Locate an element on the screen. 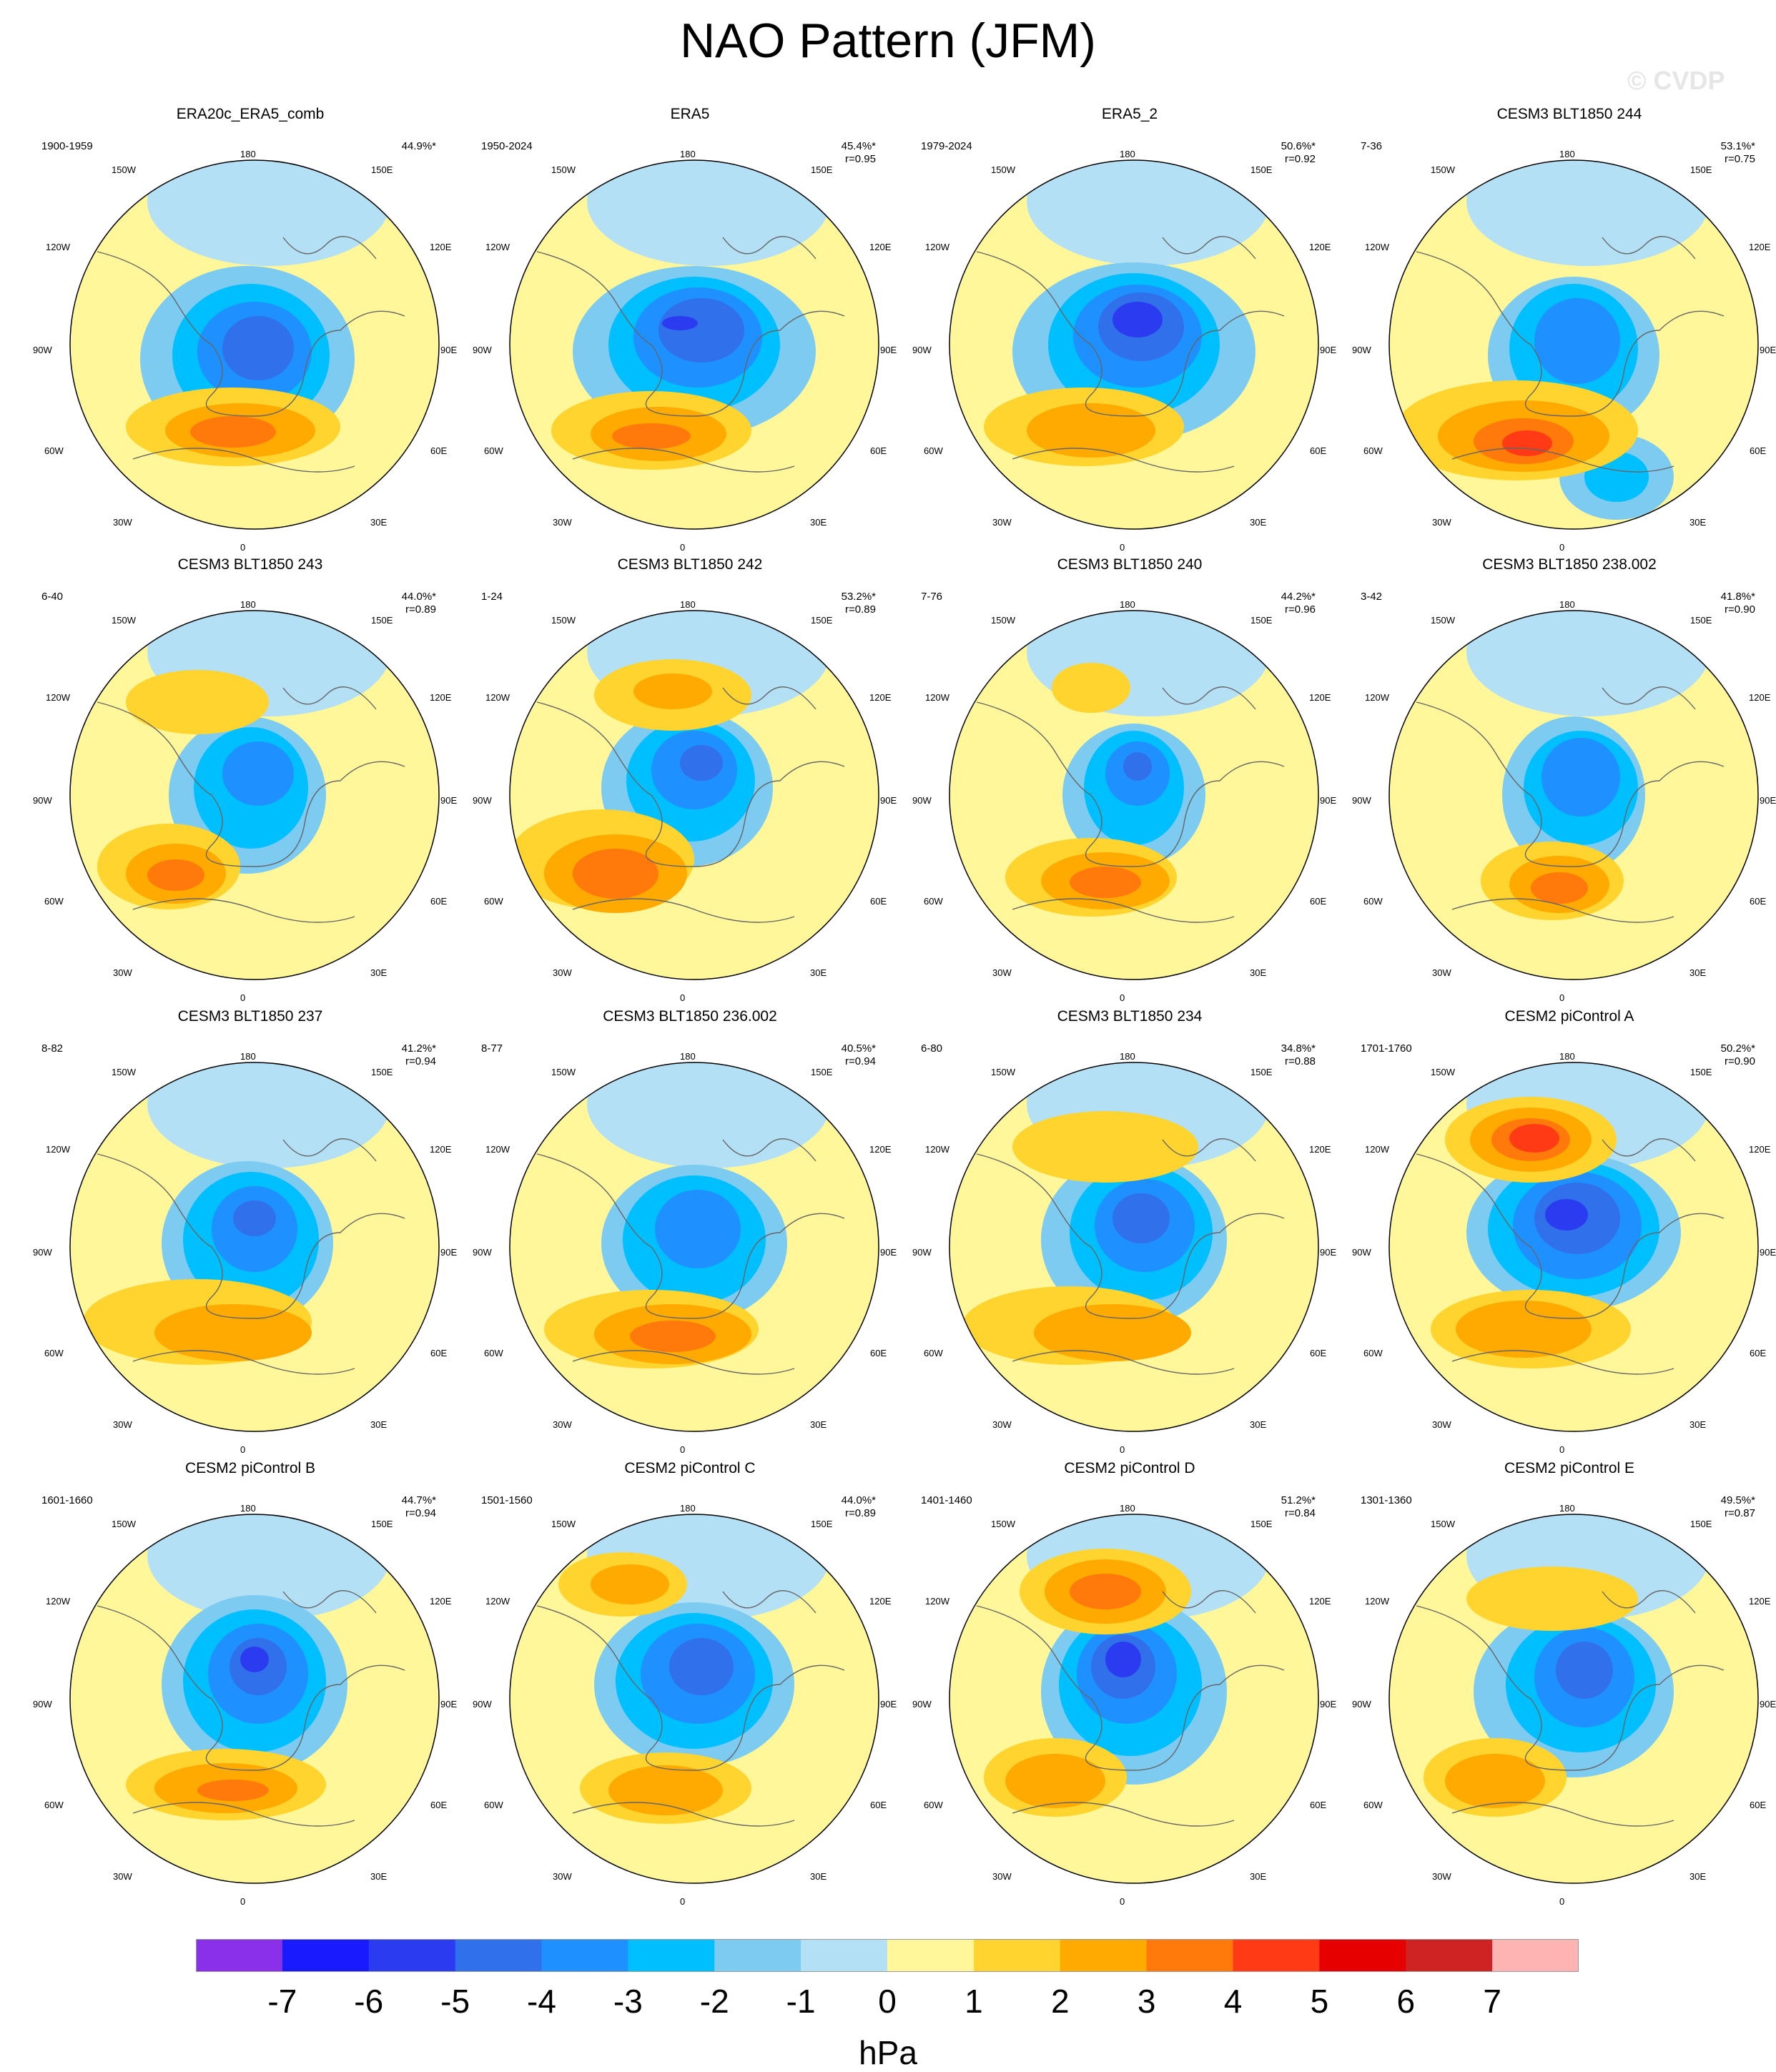 Image resolution: width=1776 pixels, height=2072 pixels. panel-stats: 44.7%* r=0.94 is located at coordinates (411, 1507).